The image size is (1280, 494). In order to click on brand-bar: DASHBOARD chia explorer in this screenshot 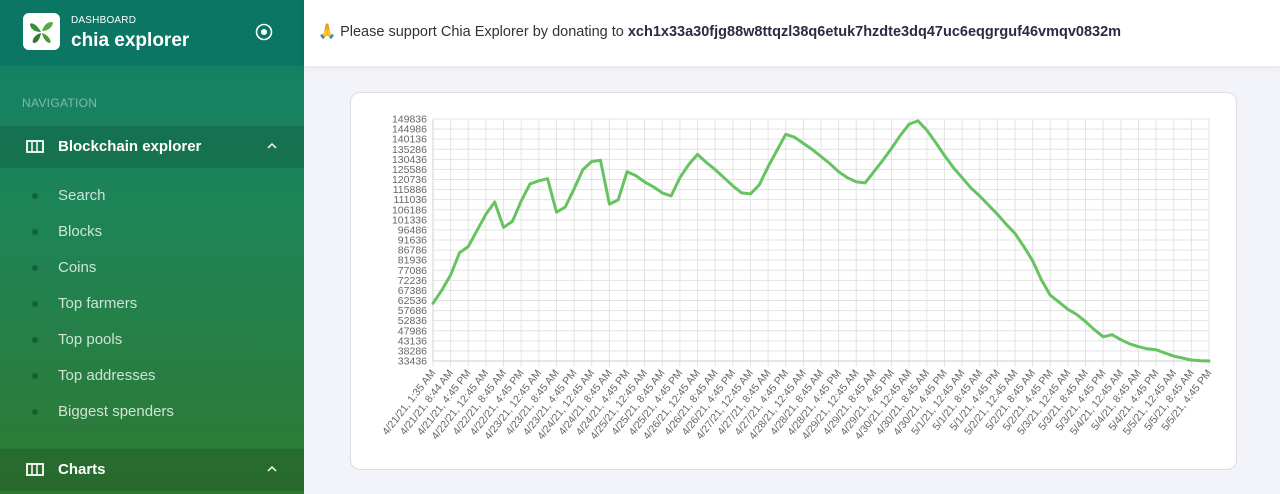, I will do `click(152, 33)`.